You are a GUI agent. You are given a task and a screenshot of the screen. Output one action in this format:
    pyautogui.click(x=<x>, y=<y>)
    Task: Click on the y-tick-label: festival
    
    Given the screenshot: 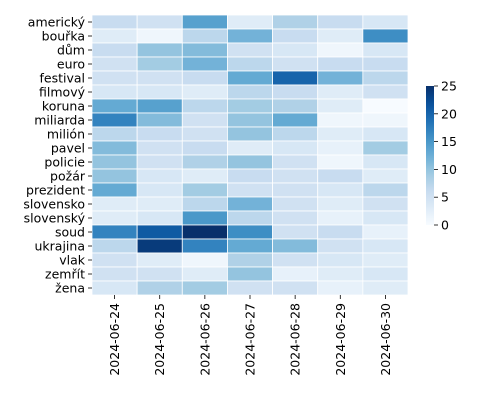 What is the action you would take?
    pyautogui.click(x=62, y=78)
    